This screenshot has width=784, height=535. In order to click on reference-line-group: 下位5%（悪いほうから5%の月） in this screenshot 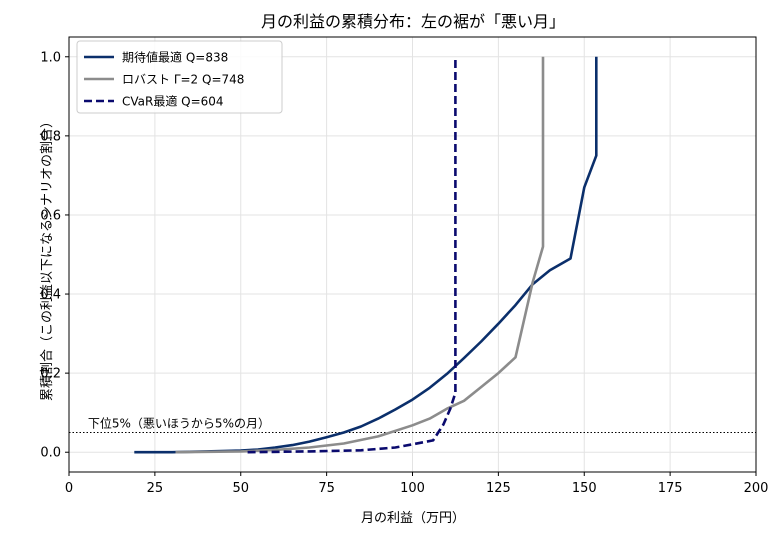, I will do `click(412, 424)`.